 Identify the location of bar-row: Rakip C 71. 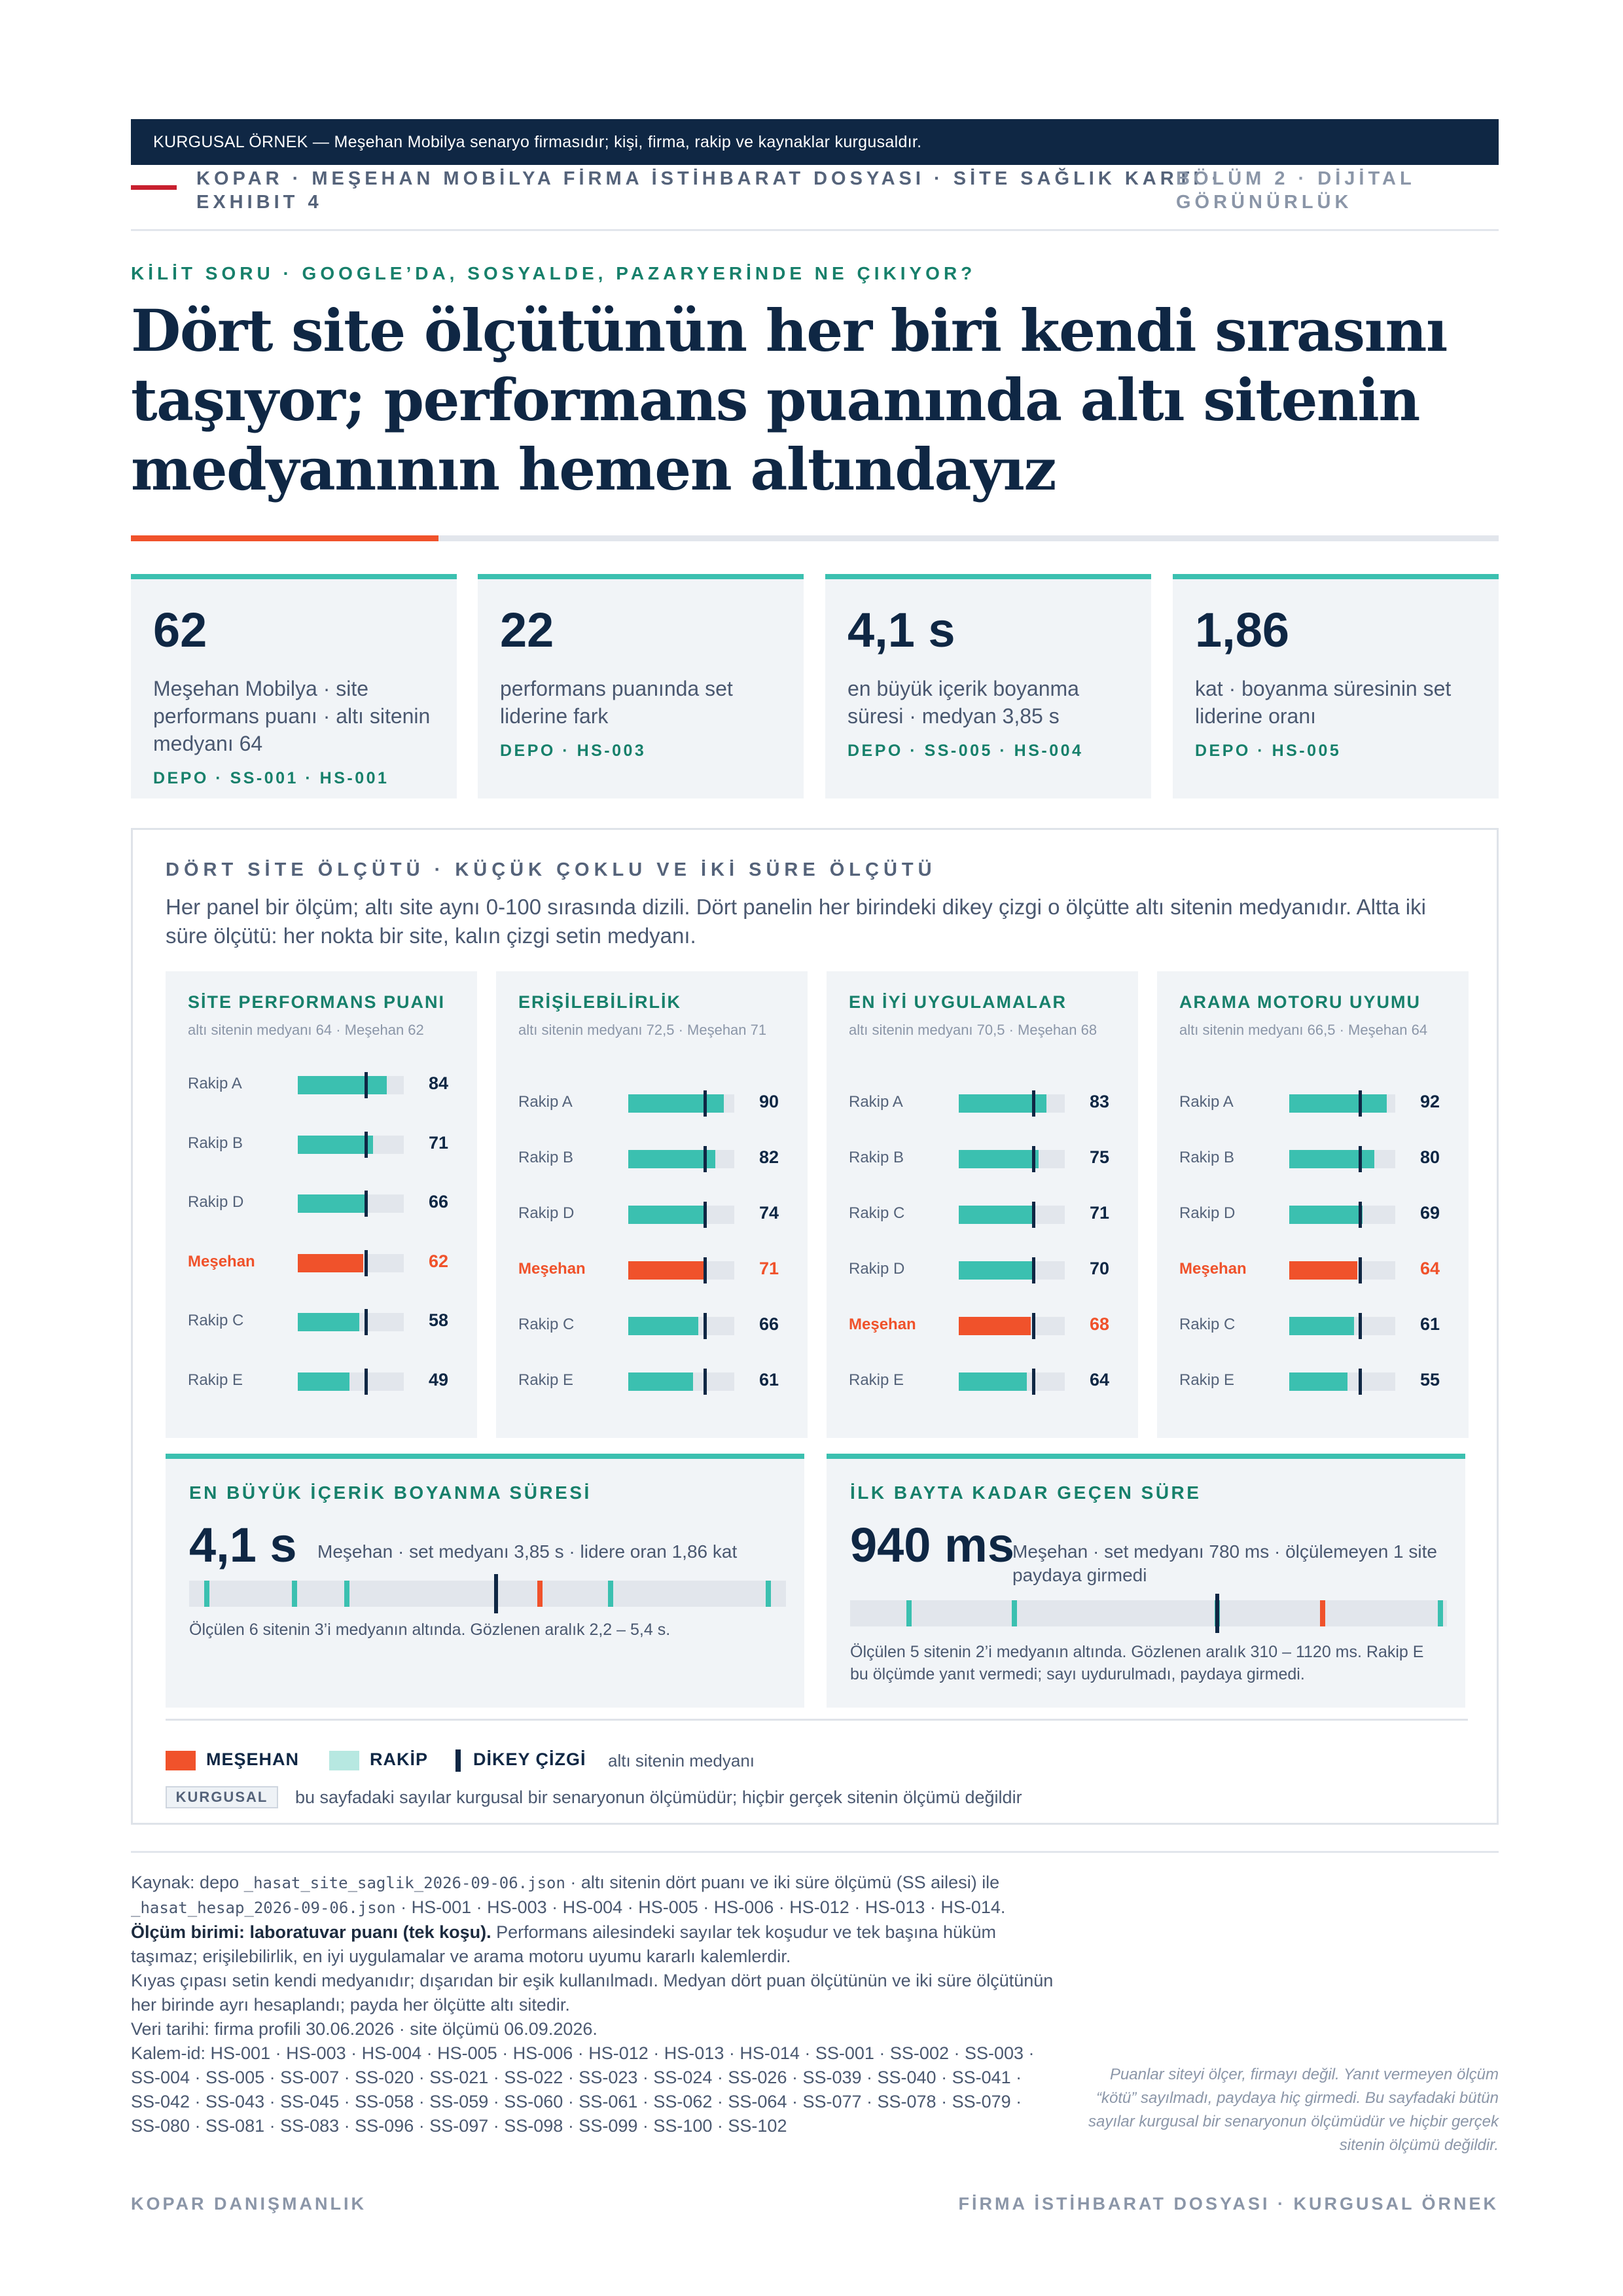
(986, 1214).